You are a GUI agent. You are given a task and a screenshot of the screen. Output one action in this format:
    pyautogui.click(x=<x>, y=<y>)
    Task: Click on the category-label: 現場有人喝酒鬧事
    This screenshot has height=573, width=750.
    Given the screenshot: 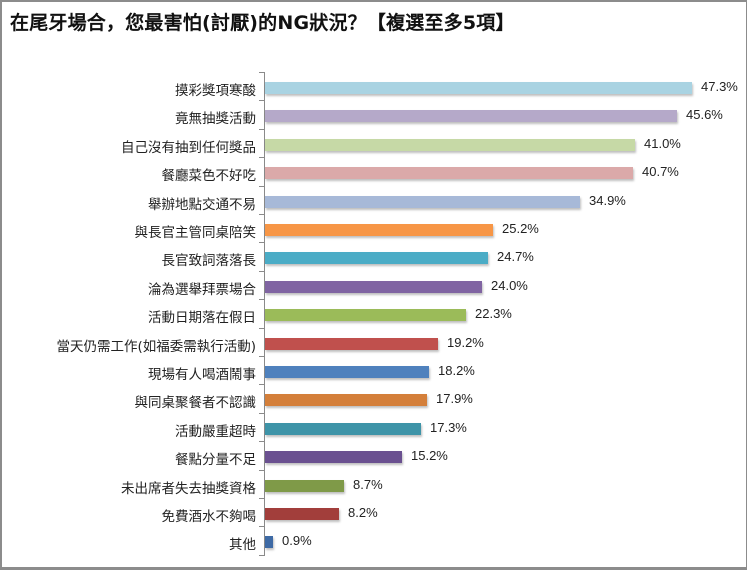 What is the action you would take?
    pyautogui.click(x=202, y=375)
    